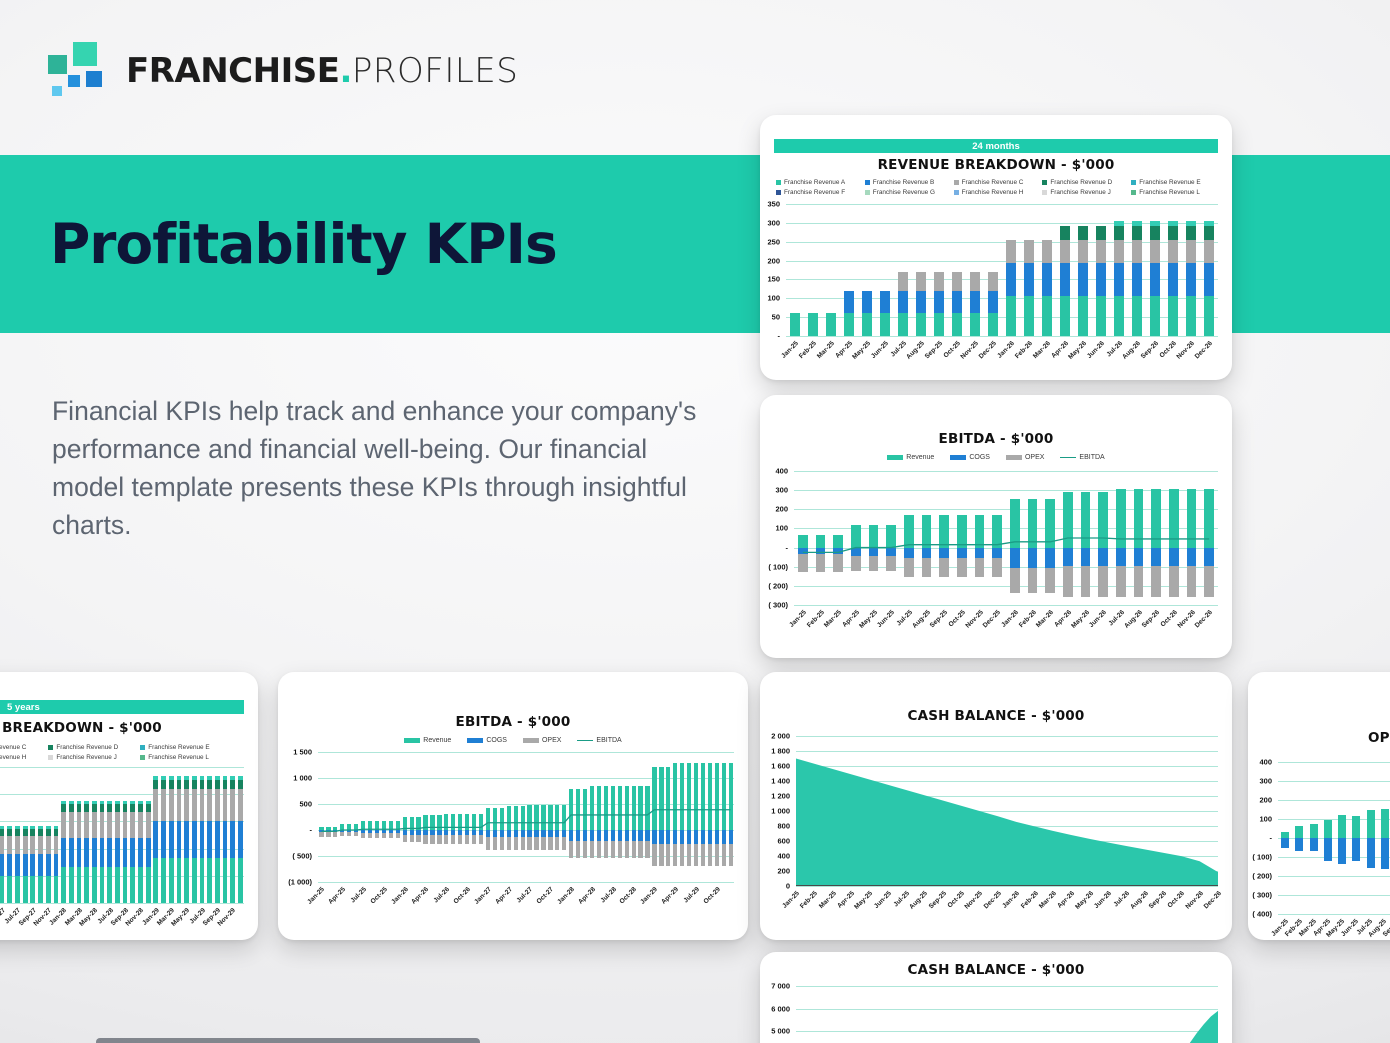 This screenshot has width=1390, height=1043. Describe the element at coordinates (989, 270) in the screenshot. I see `chart-area: 350 300 250 200 150 100 50 -` at that location.